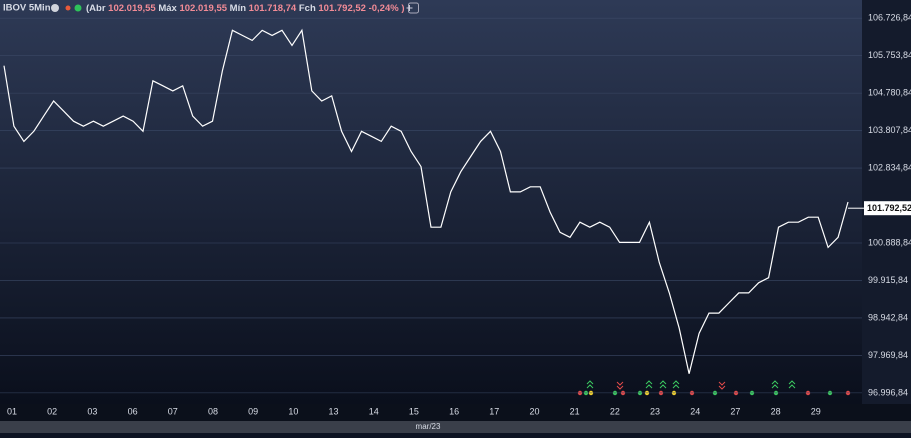  What do you see at coordinates (253, 411) in the screenshot?
I see `x-tick-label: 09` at bounding box center [253, 411].